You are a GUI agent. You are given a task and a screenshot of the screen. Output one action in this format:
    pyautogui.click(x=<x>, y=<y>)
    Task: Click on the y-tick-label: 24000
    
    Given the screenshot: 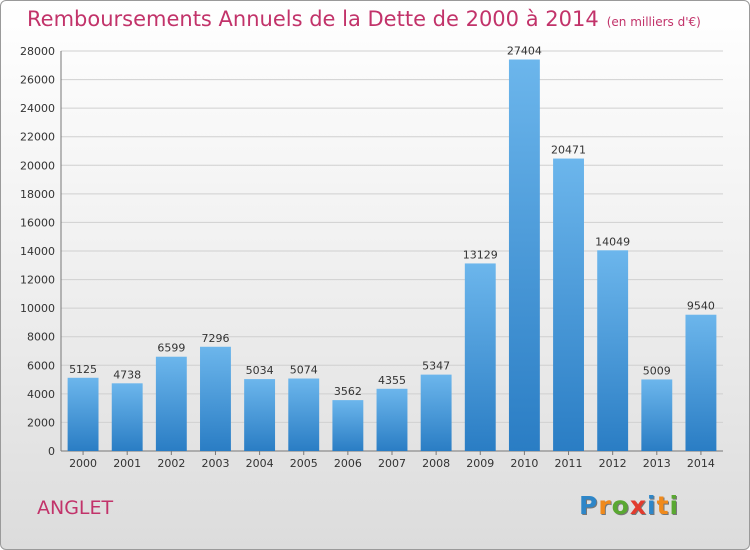 What is the action you would take?
    pyautogui.click(x=37, y=108)
    